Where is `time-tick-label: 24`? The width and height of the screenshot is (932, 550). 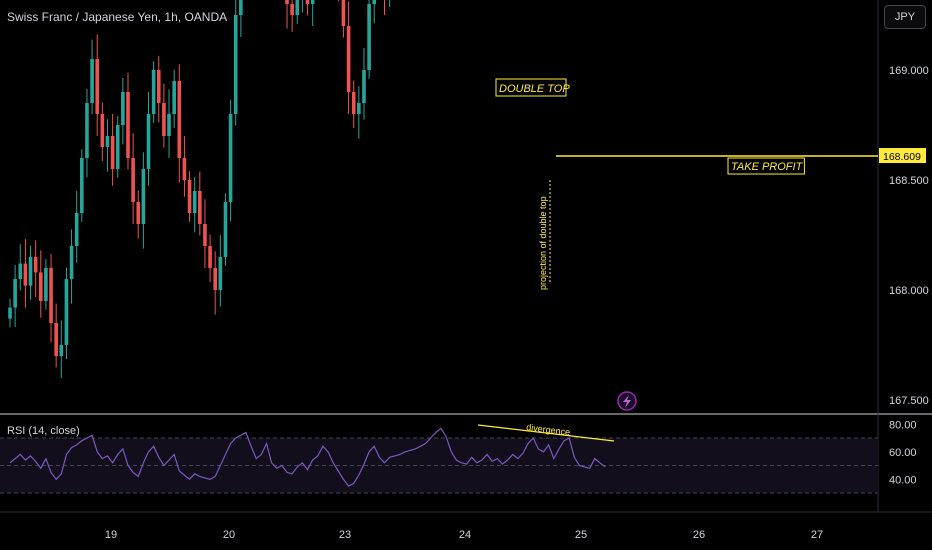 time-tick-label: 24 is located at coordinates (465, 535).